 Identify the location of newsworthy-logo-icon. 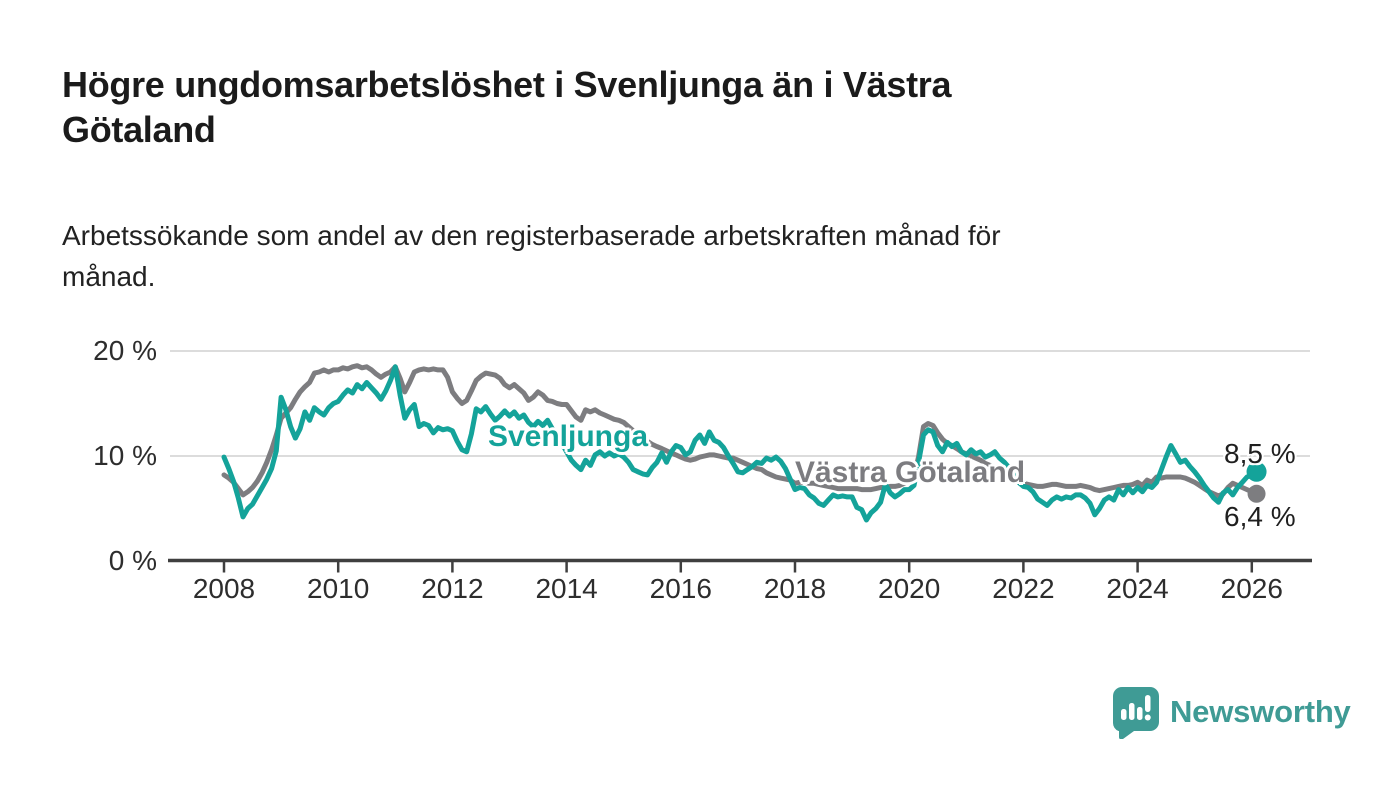
(1135, 712).